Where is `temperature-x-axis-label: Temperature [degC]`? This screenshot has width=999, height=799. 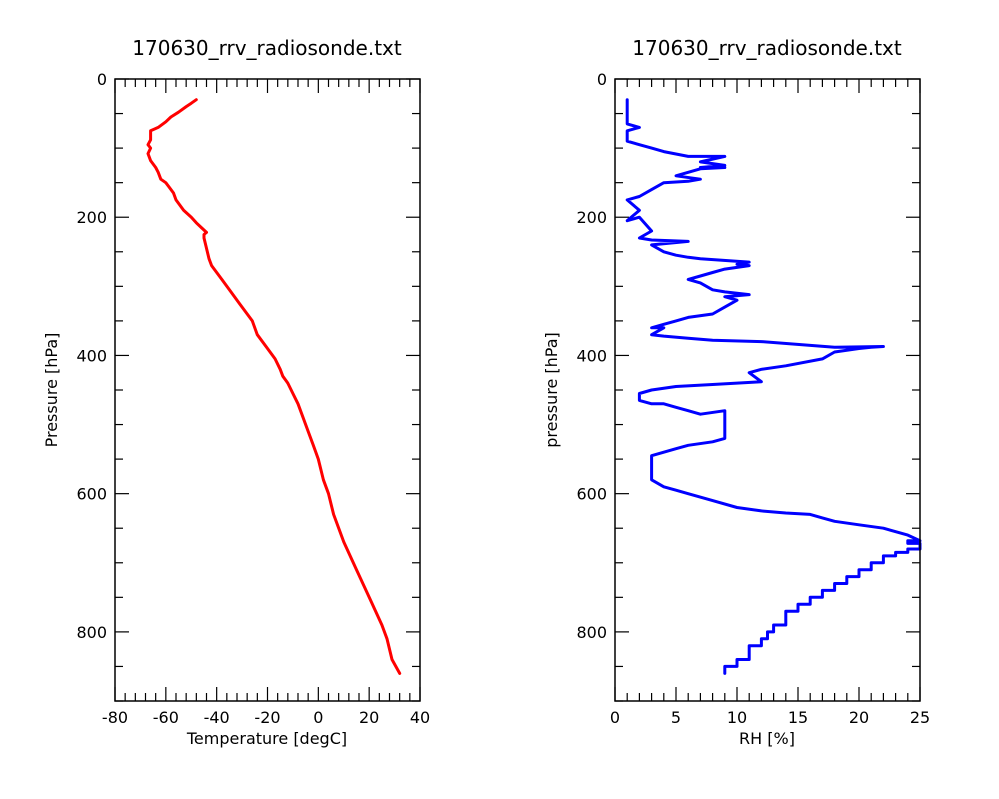
temperature-x-axis-label: Temperature [degC] is located at coordinates (266, 738).